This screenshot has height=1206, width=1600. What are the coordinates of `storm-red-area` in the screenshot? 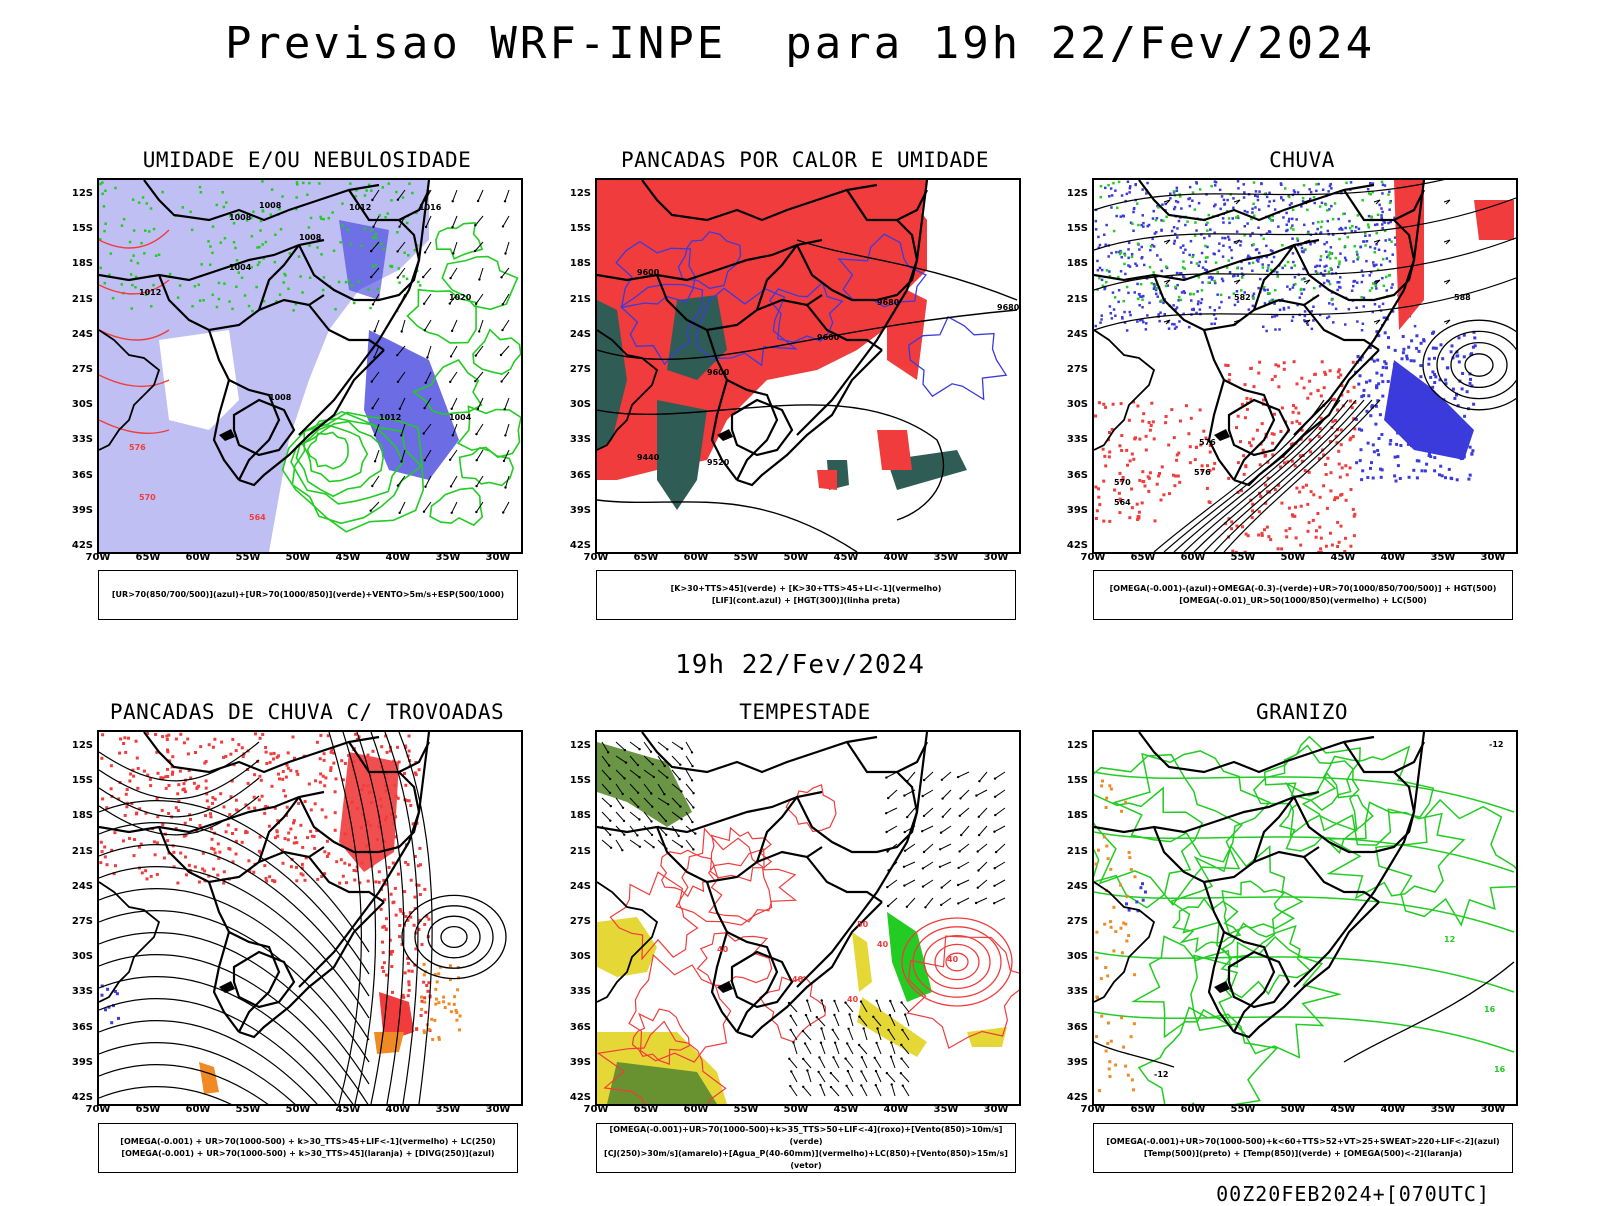 It's located at (396, 1017).